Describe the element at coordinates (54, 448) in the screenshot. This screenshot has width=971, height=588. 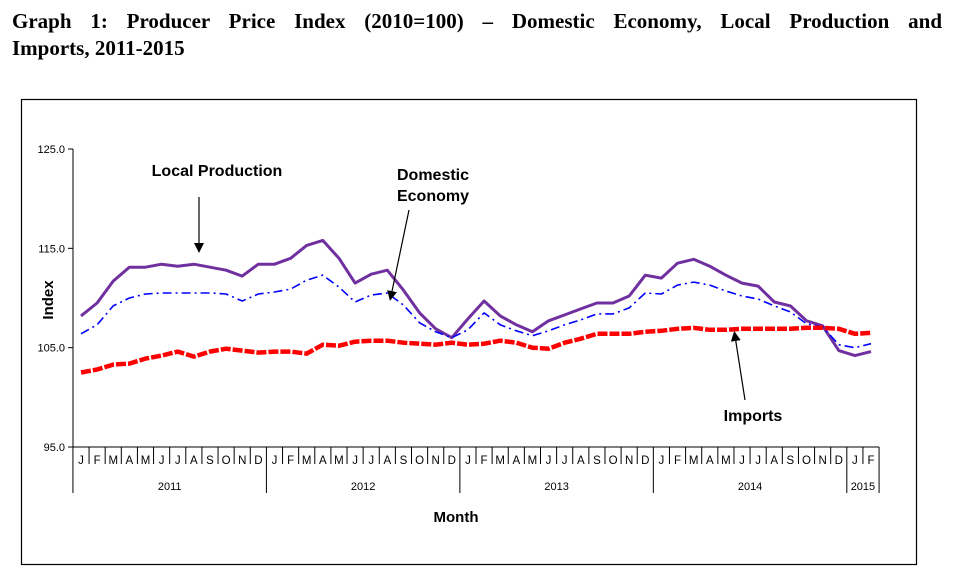
I see `y-tick-label: 95.0` at that location.